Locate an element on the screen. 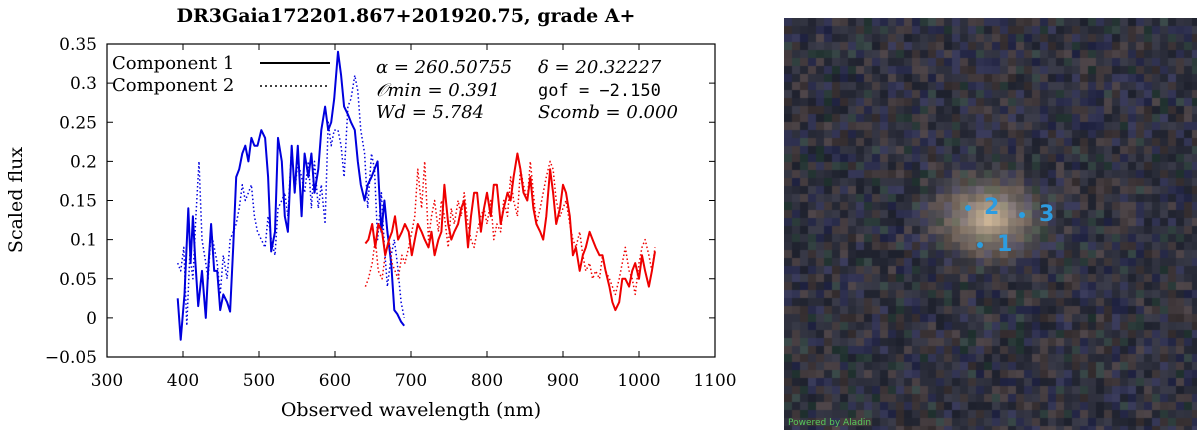 The width and height of the screenshot is (1200, 433). y-tick-label: −0.05 is located at coordinates (71, 358).